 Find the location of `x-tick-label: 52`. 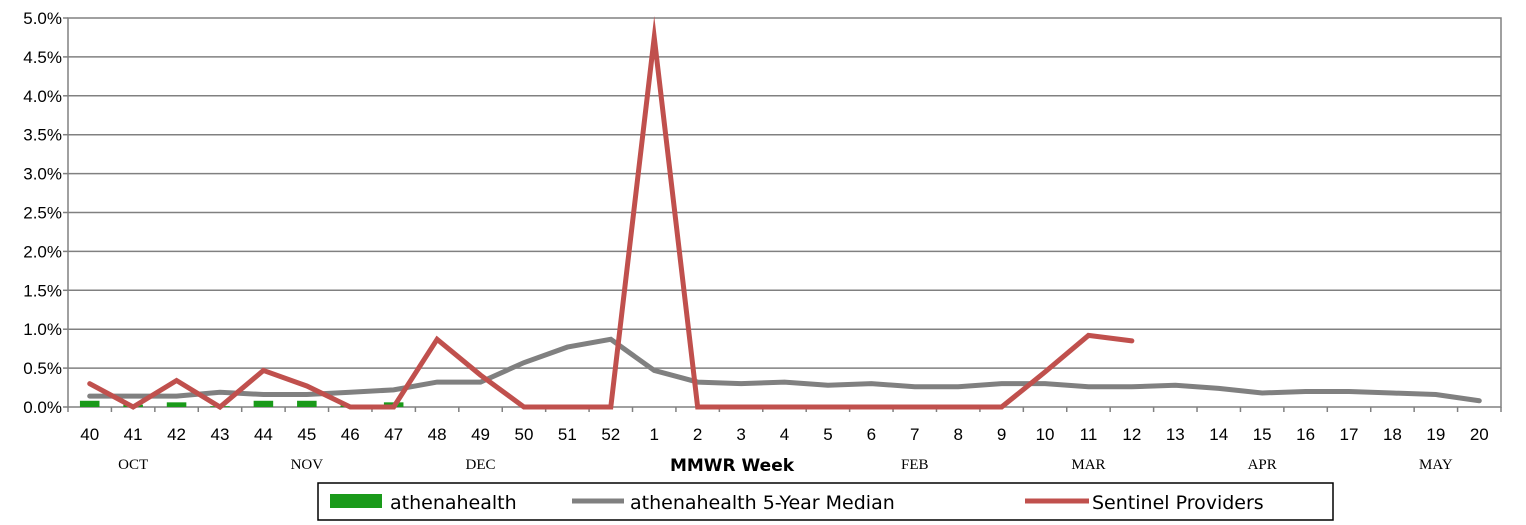

x-tick-label: 52 is located at coordinates (610, 434).